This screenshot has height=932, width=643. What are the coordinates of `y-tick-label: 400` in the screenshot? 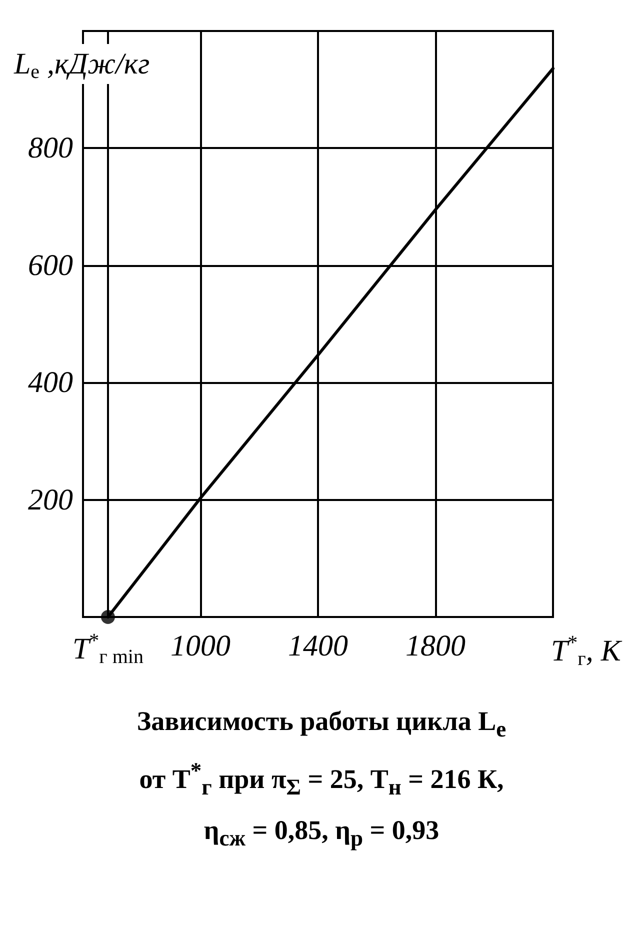 It's located at (50, 383).